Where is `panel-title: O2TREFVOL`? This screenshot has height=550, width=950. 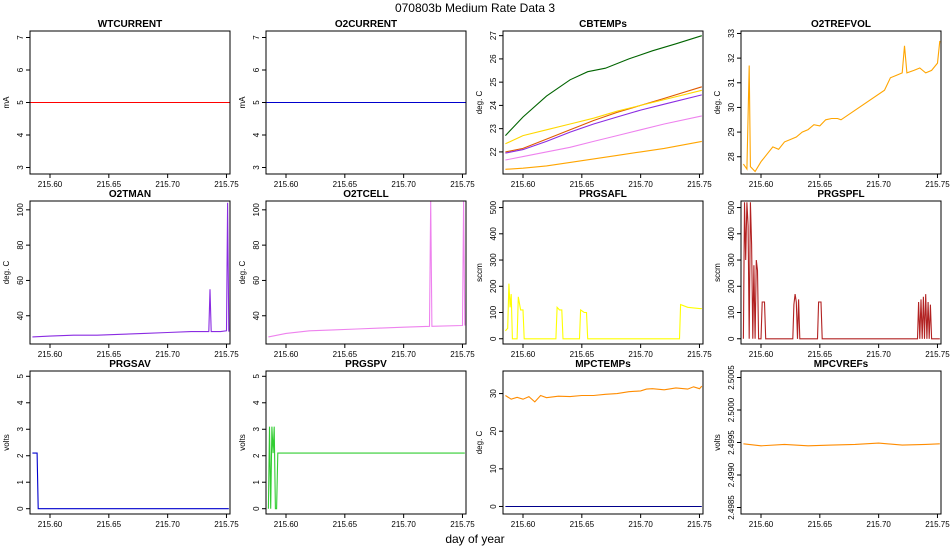 panel-title: O2TREFVOL is located at coordinates (841, 24).